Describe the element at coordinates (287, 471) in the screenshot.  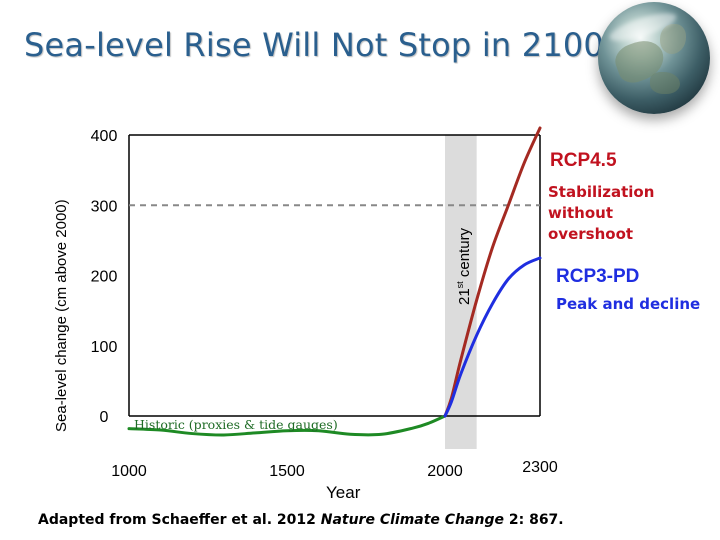
I see `x-tick-label-1500: 1500` at that location.